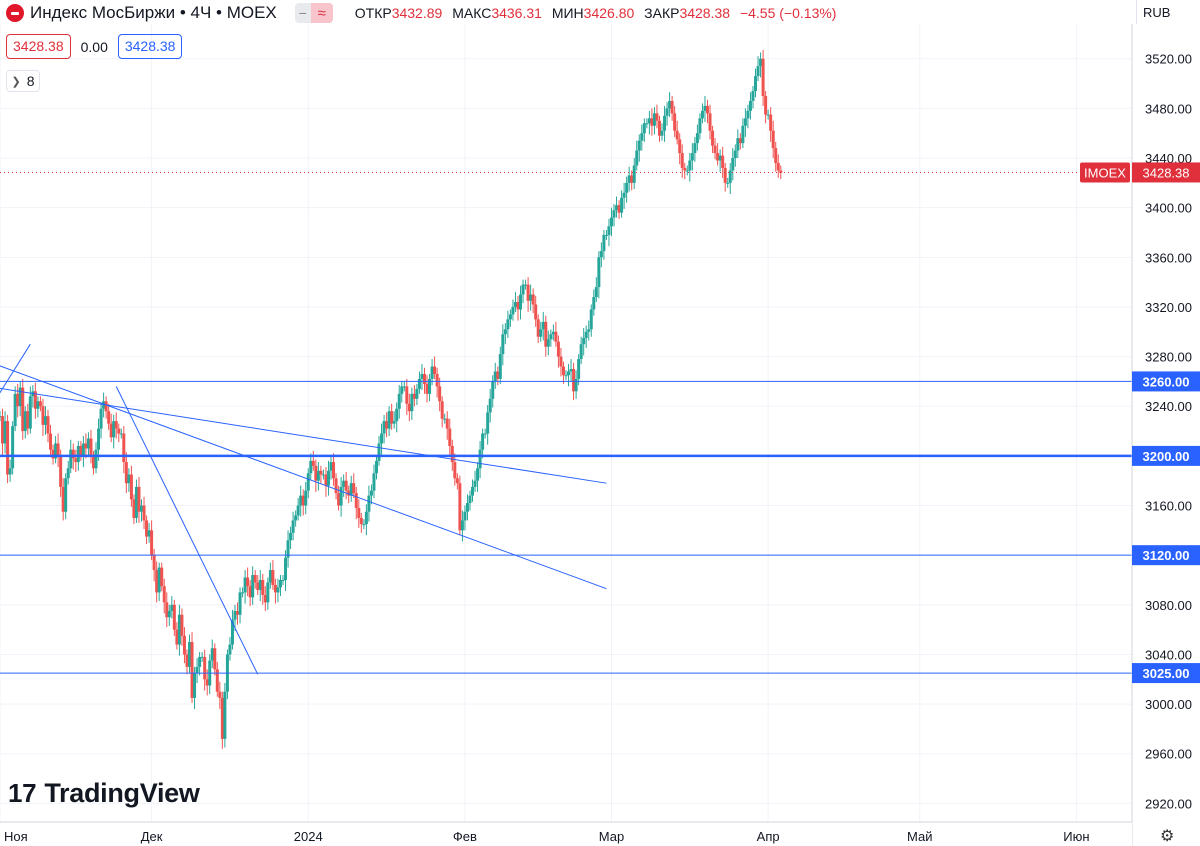 The height and width of the screenshot is (846, 1200). What do you see at coordinates (321, 13) in the screenshot?
I see `approx-wave-icon: ≈` at bounding box center [321, 13].